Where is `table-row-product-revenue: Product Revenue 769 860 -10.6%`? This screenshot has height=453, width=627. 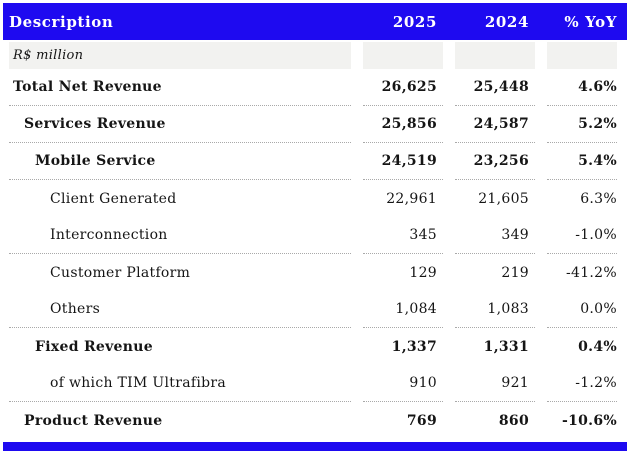
table-row-product-revenue: Product Revenue 769 860 -10.6% is located at coordinates (315, 420).